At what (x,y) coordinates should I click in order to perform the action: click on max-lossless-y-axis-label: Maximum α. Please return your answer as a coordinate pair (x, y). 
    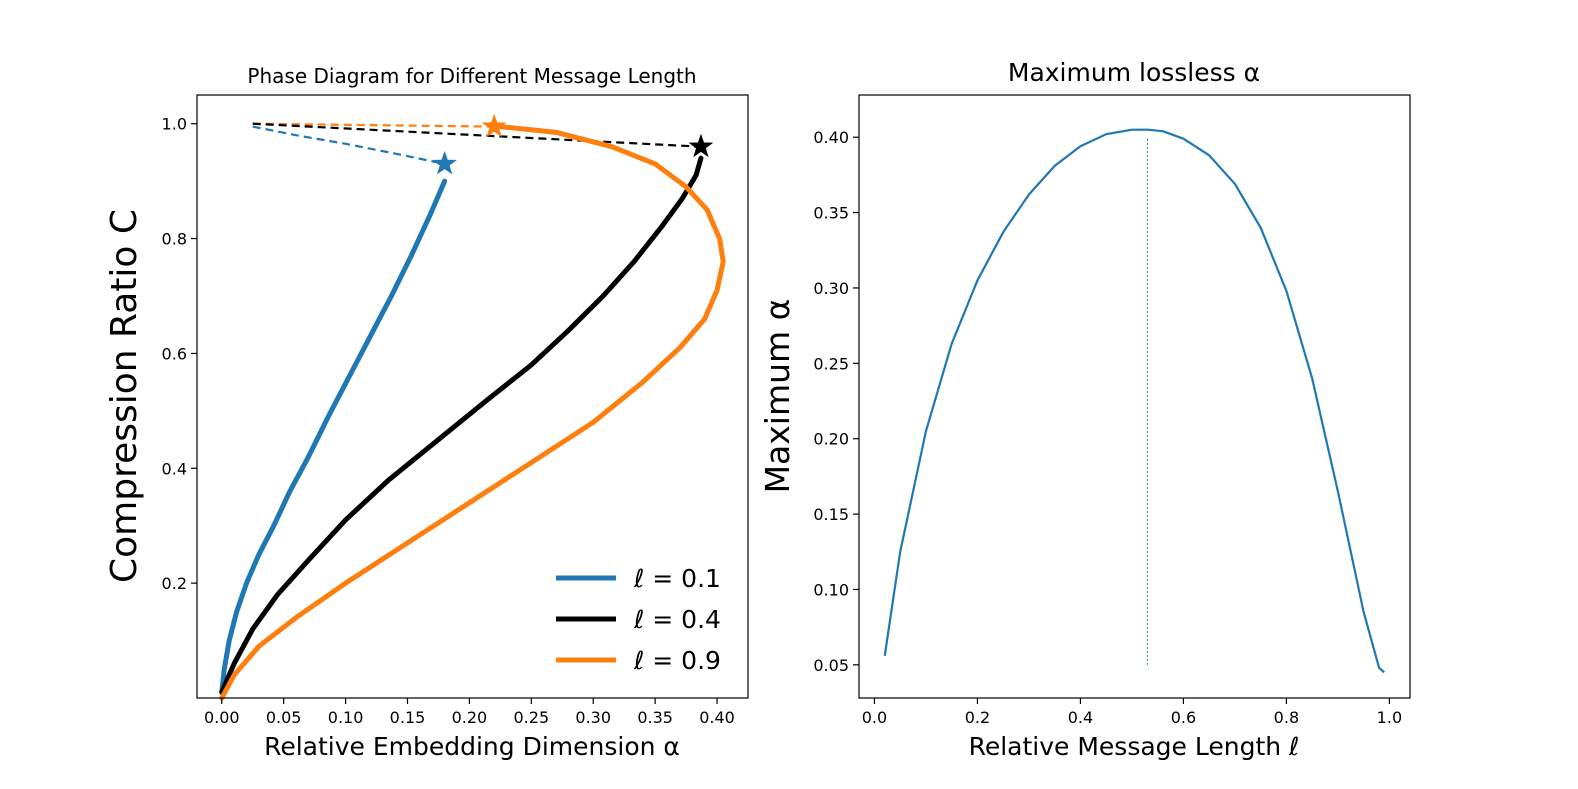
    Looking at the image, I should click on (777, 396).